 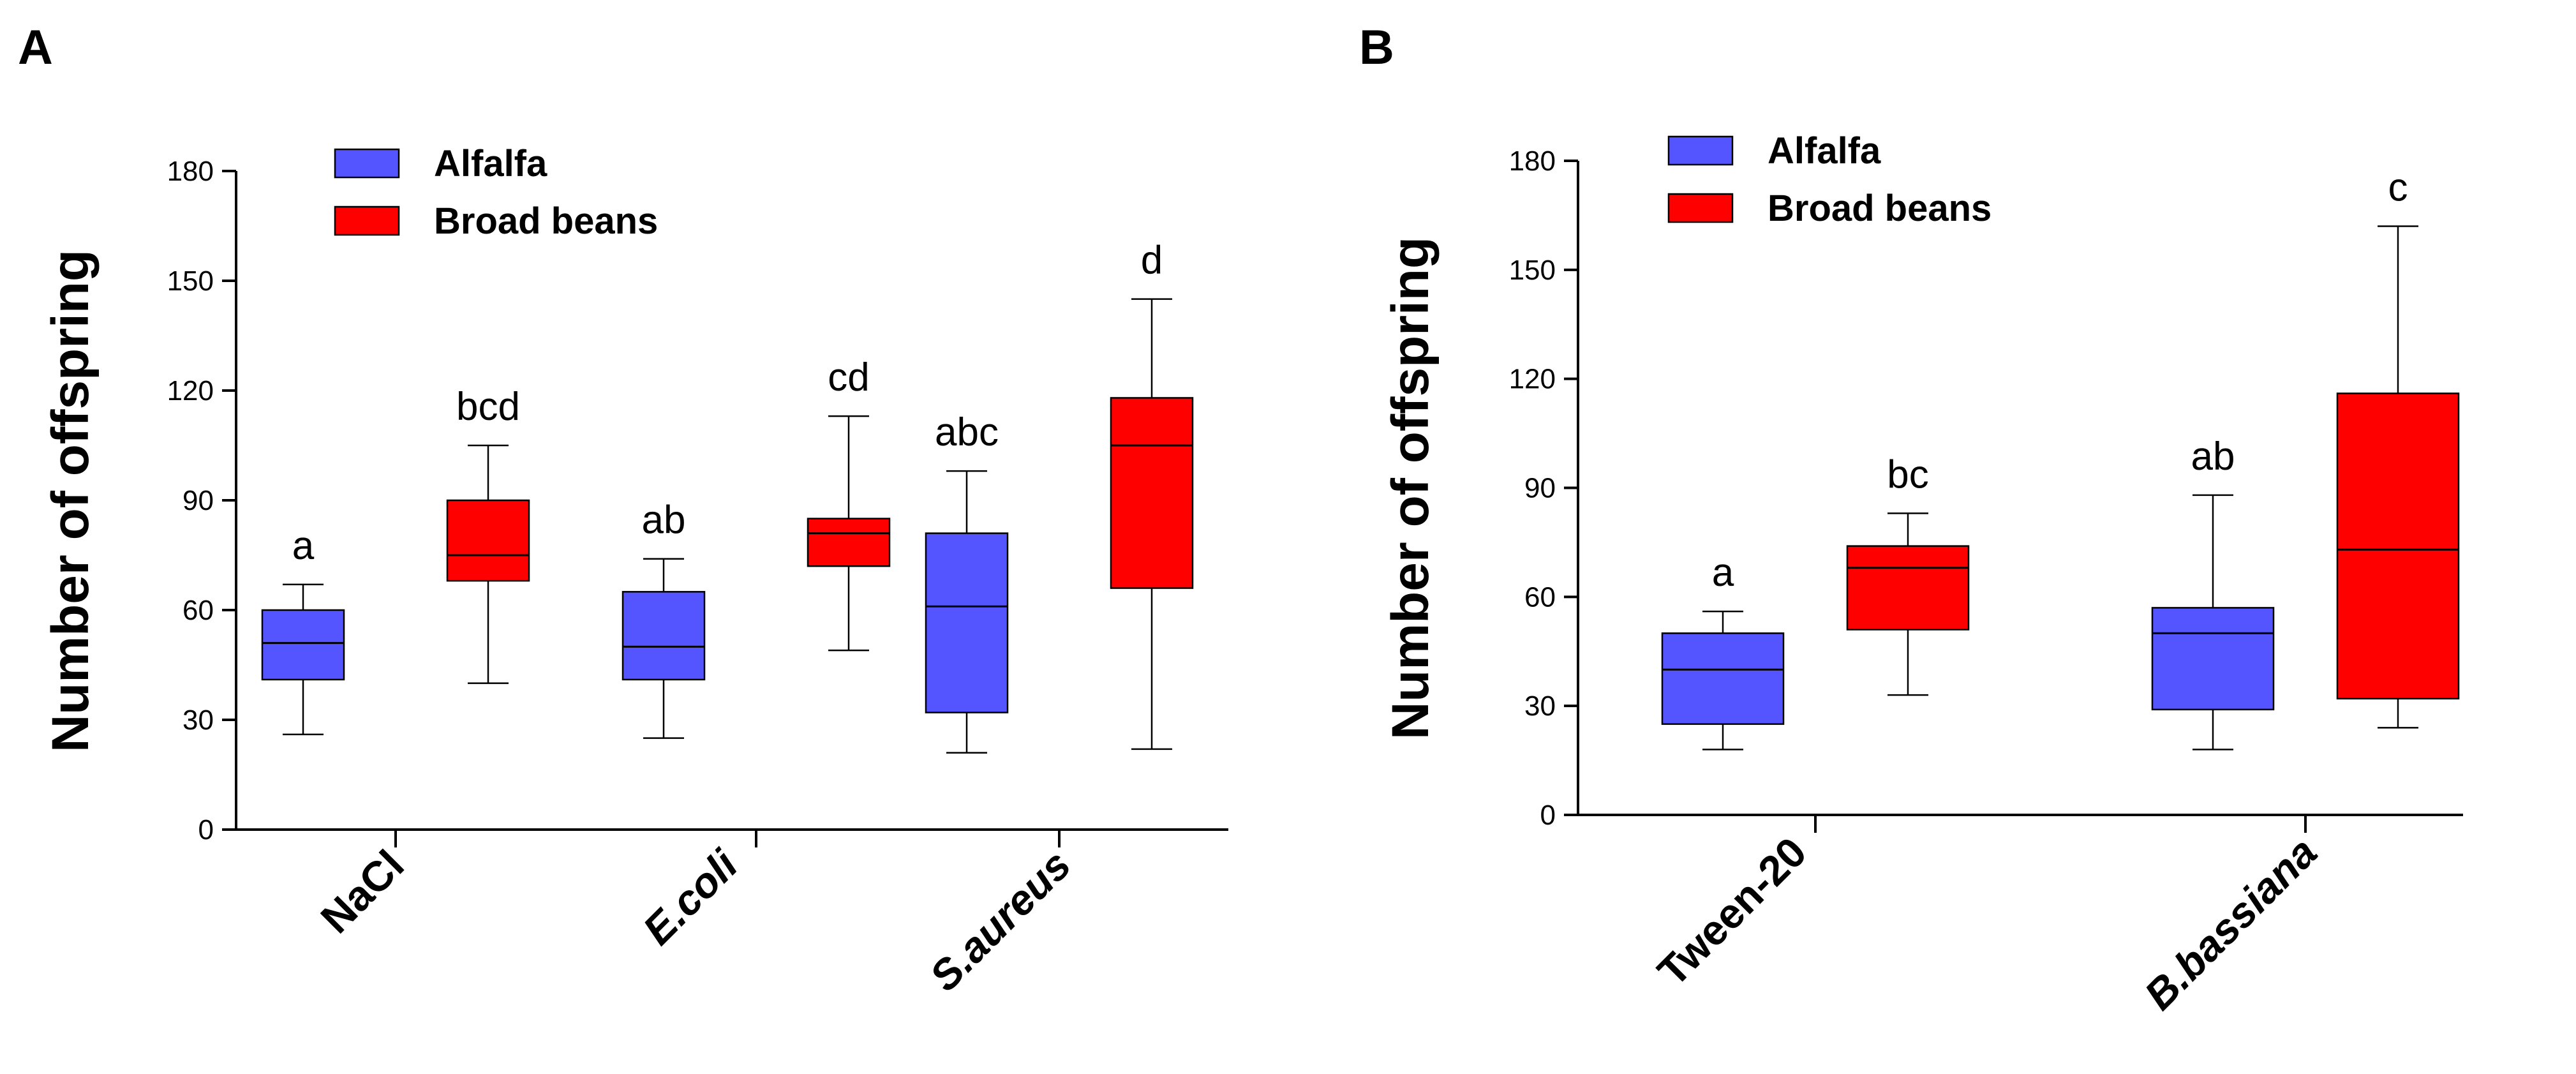 I want to click on box-plot: bc, so click(x=1908, y=574).